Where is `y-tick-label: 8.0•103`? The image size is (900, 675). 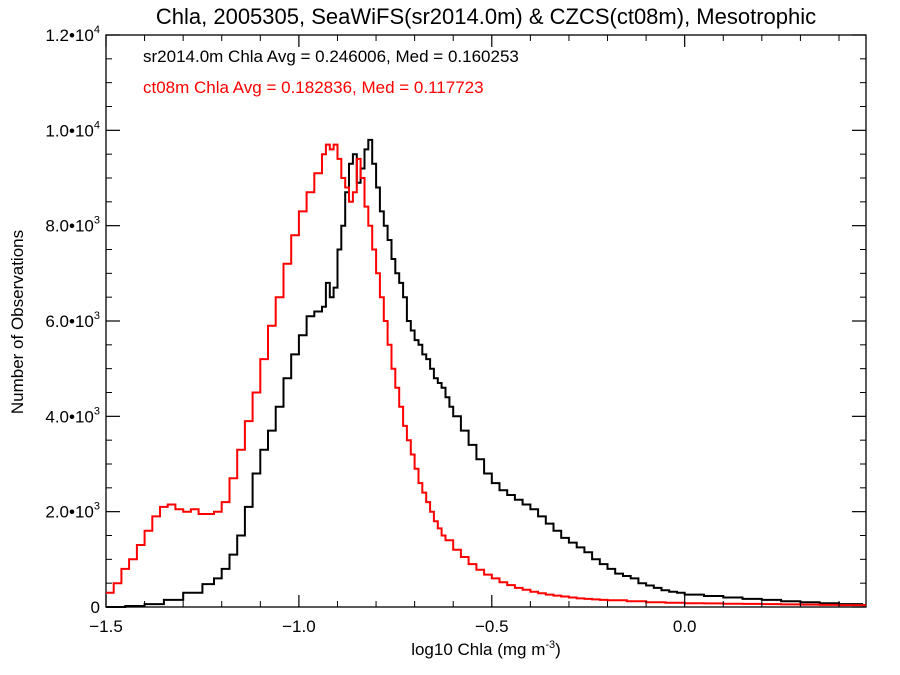
y-tick-label: 8.0•103 is located at coordinates (72, 225).